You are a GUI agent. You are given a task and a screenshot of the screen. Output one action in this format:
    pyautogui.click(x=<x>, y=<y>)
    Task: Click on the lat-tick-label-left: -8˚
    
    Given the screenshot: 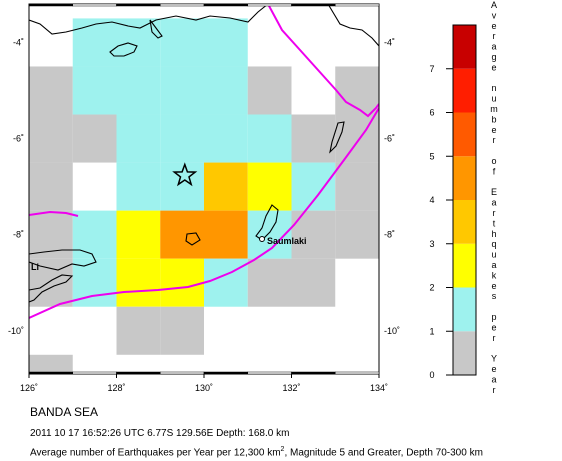 What is the action you would take?
    pyautogui.click(x=18, y=235)
    